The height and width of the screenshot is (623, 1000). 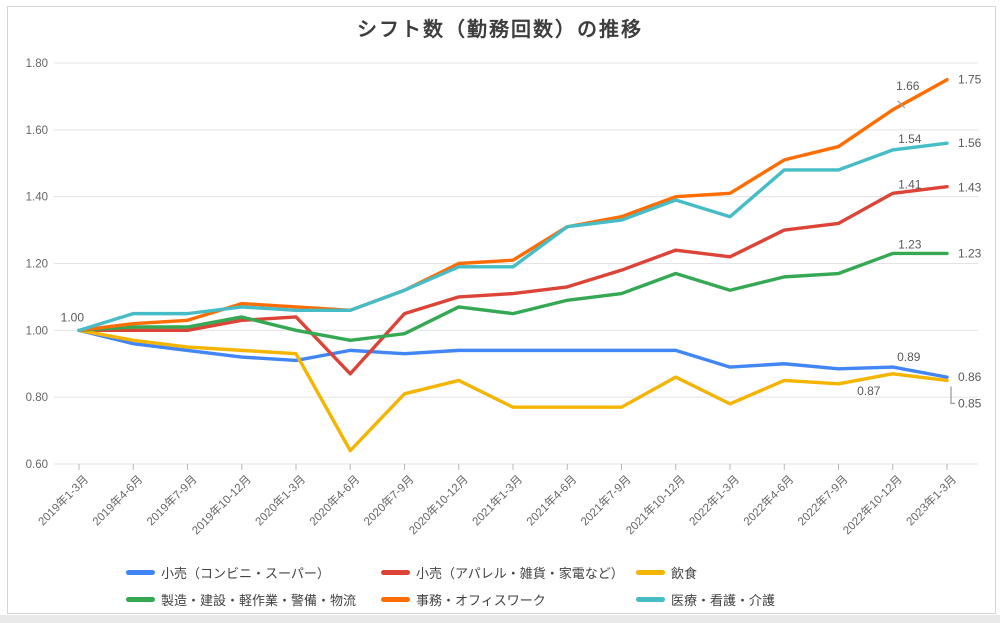 What do you see at coordinates (952, 395) in the screenshot?
I see `label-leader-elbow` at bounding box center [952, 395].